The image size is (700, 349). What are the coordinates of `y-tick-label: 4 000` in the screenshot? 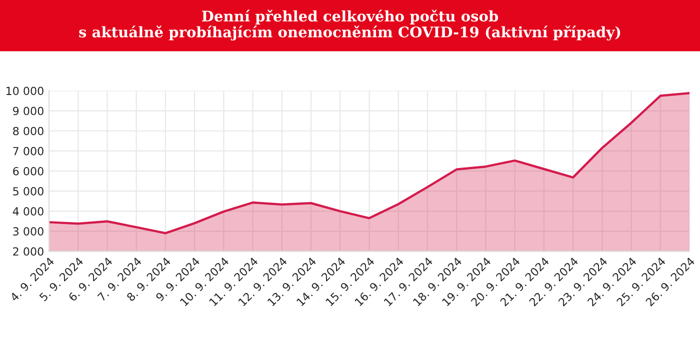 It's located at (28, 211).